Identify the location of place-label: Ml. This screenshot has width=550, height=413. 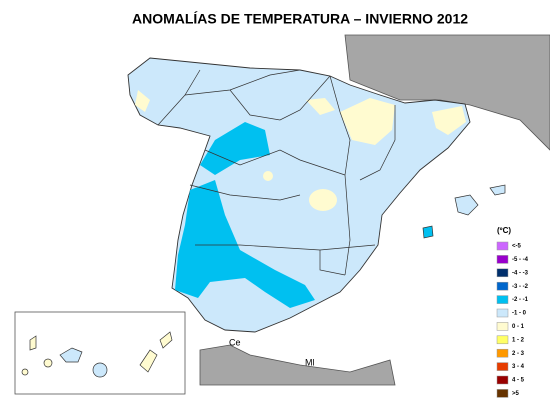
(310, 362).